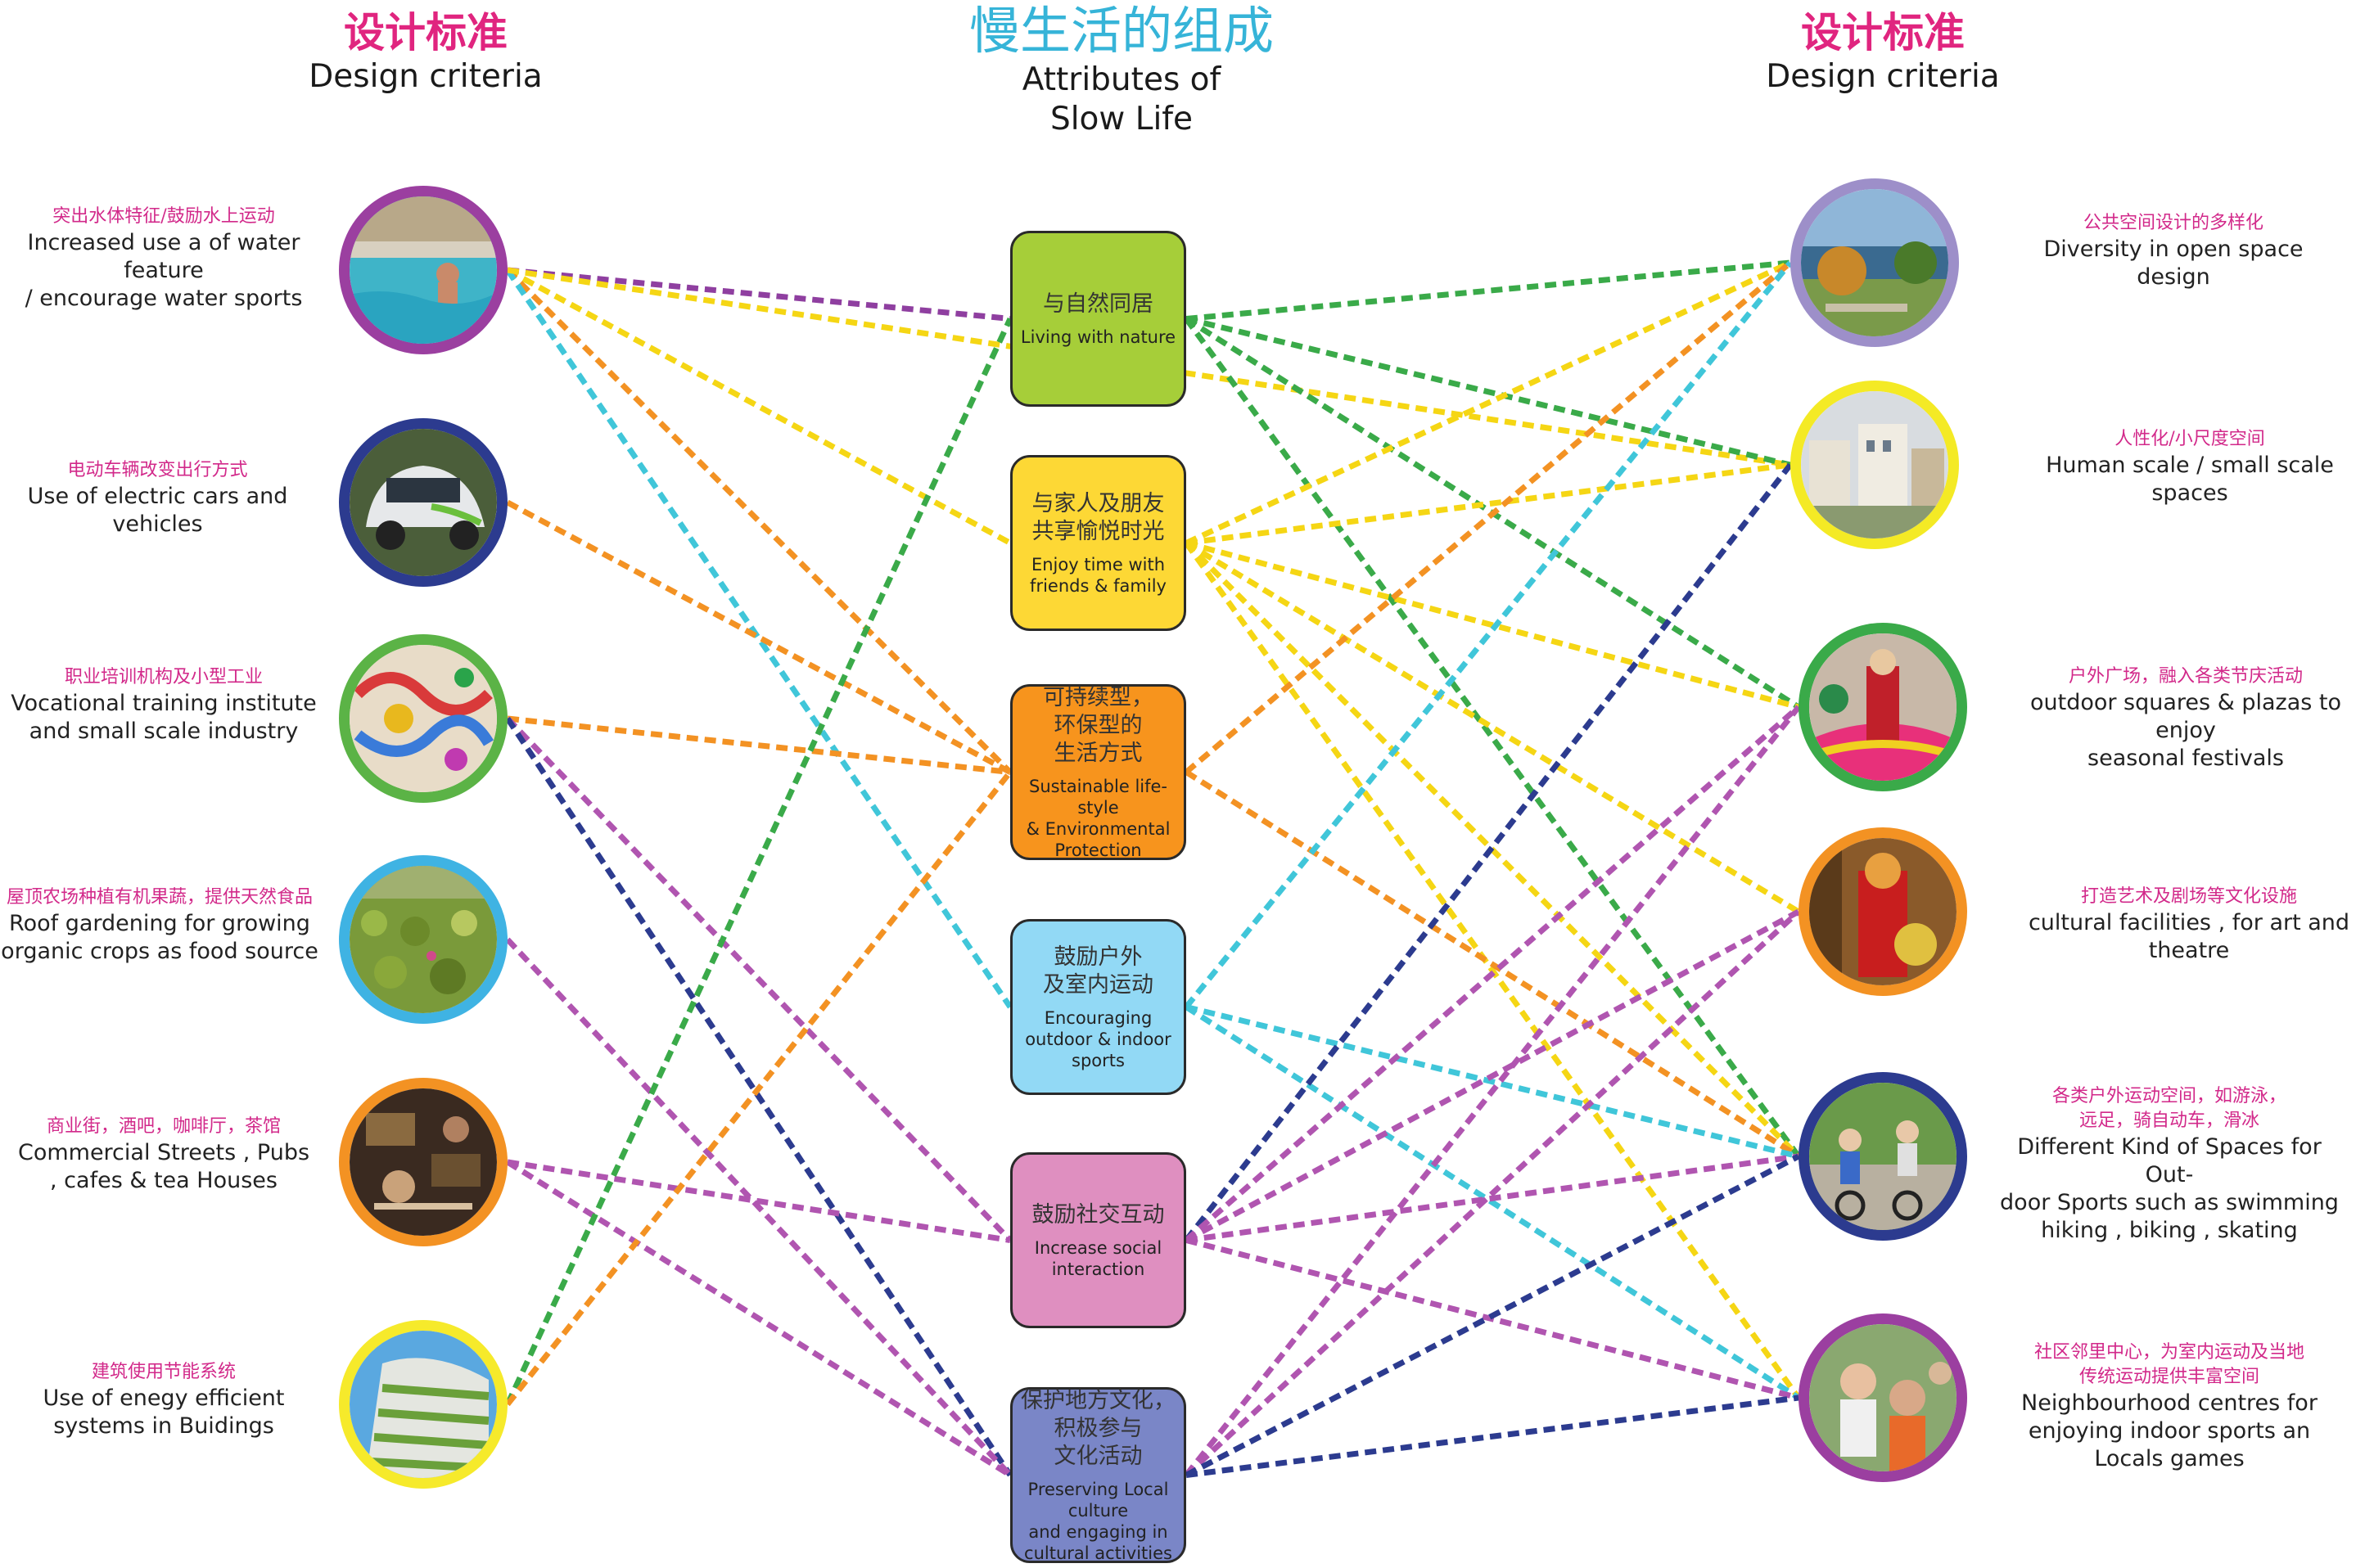  I want to click on left-label-4-zh: 屋顶农场种植有机果蔬，提供天然食品, so click(159, 897).